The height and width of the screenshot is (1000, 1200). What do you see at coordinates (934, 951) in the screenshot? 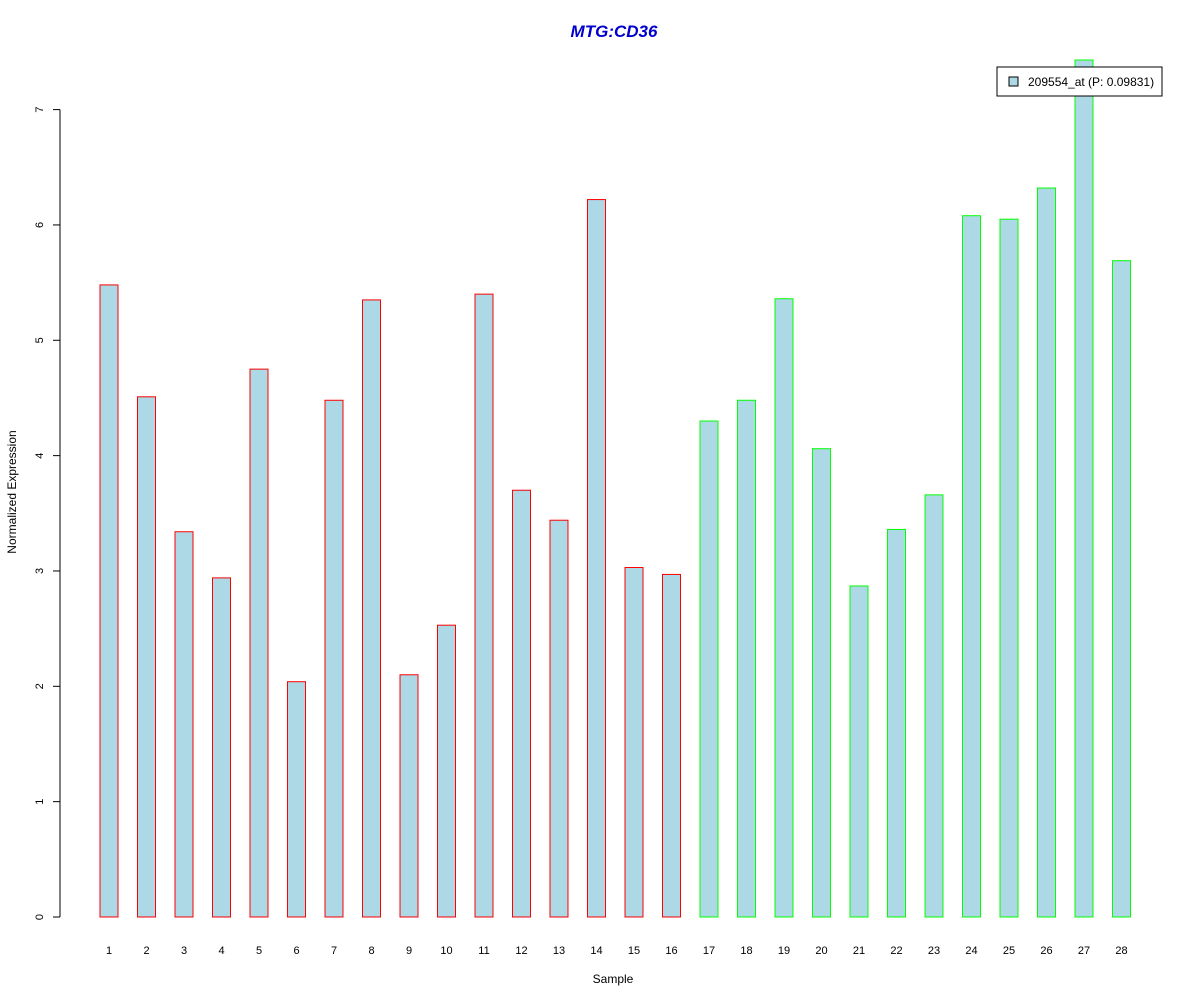
I see `x-tick-label: 23` at bounding box center [934, 951].